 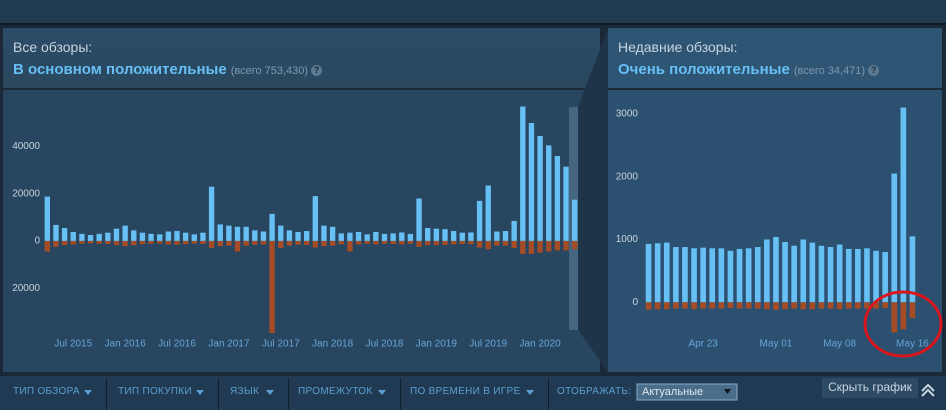 What do you see at coordinates (155, 391) in the screenshot?
I see `filter: ТИП ПОКУПКИ` at bounding box center [155, 391].